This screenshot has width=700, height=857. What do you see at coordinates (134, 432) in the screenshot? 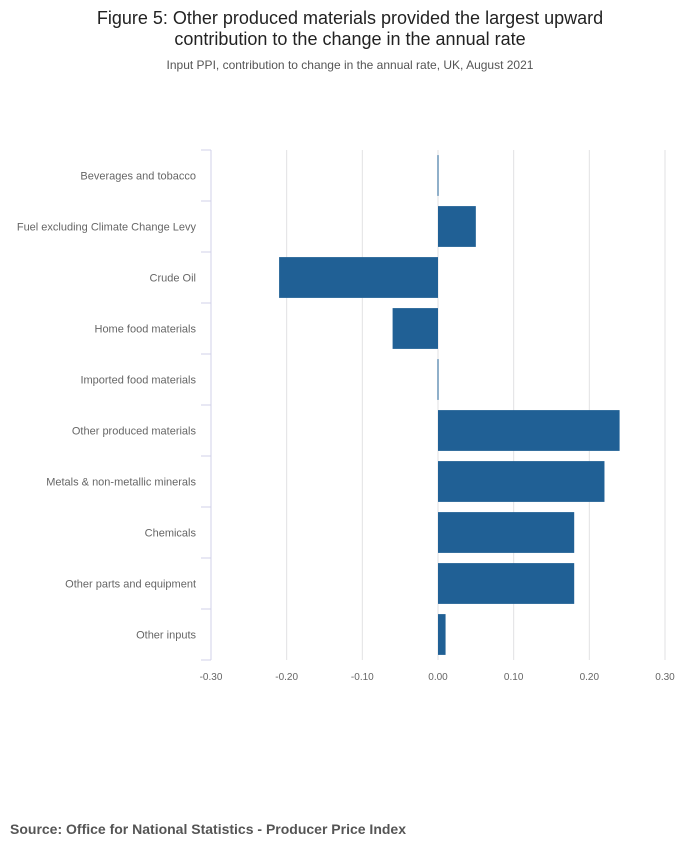
I see `category-label: Other produced materials` at bounding box center [134, 432].